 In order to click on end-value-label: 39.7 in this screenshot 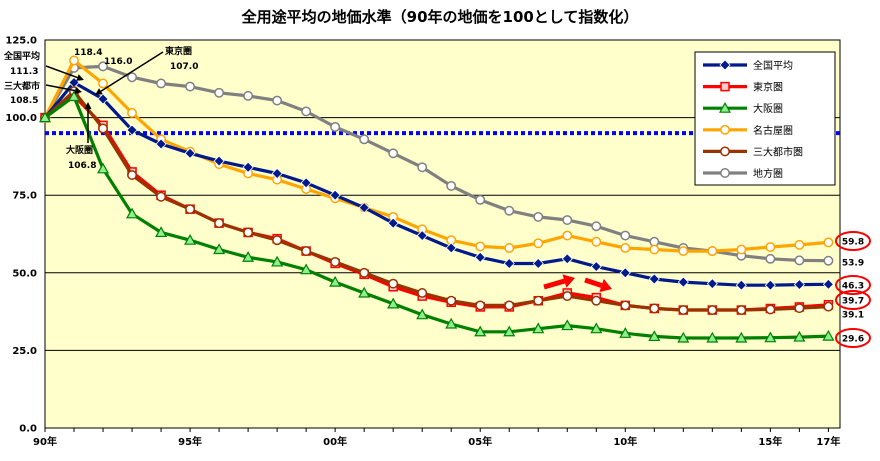, I will do `click(853, 302)`.